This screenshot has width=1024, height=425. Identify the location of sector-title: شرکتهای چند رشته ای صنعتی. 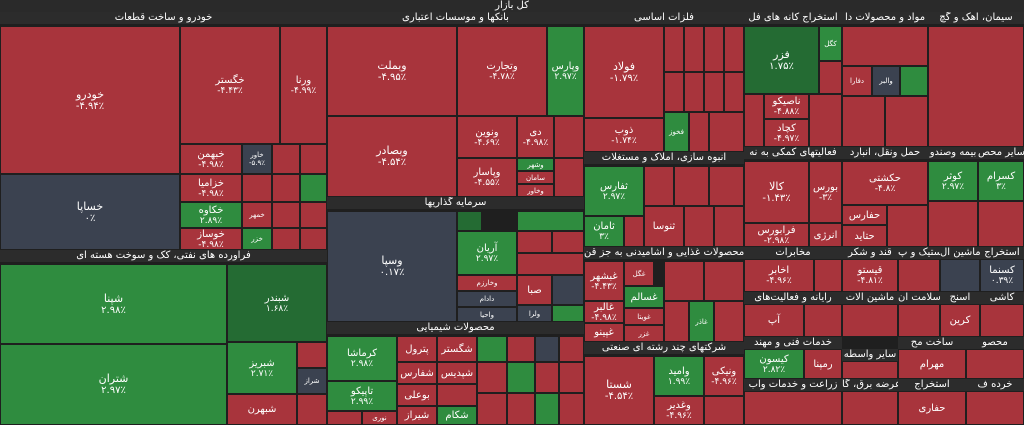
(664, 348).